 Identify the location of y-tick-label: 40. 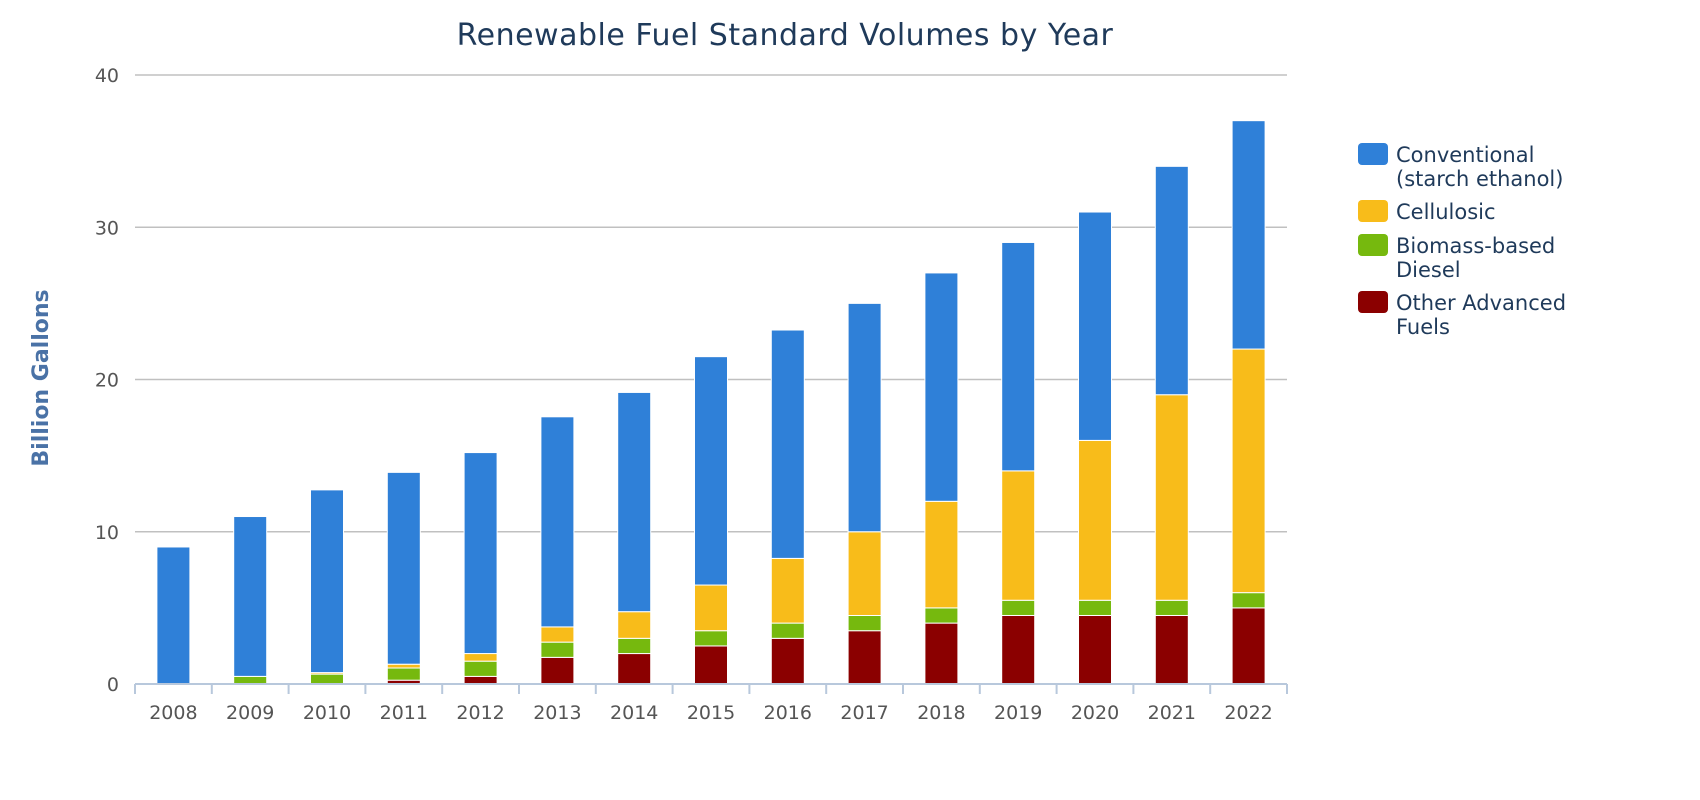
(107, 76).